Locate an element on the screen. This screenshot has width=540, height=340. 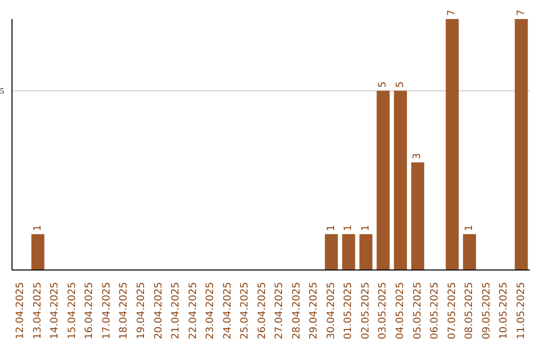
x-tick-label: 10.05.2025 is located at coordinates (504, 311).